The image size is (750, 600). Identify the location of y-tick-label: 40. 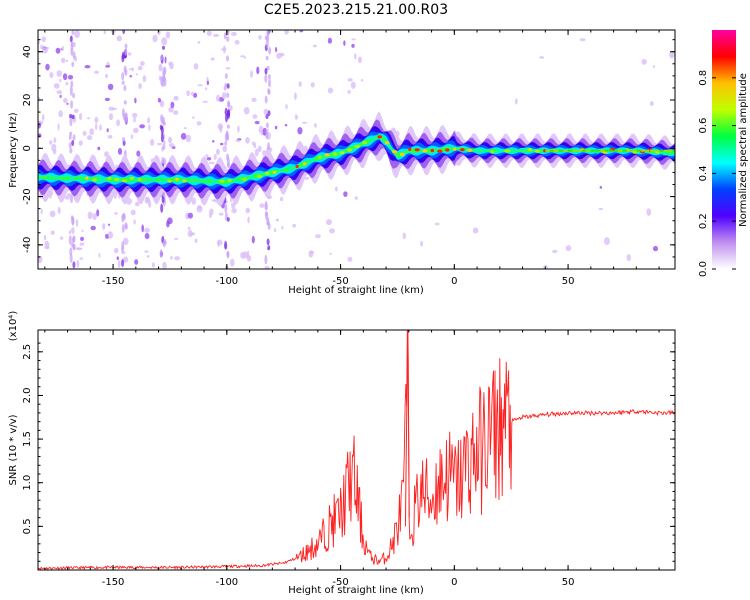
(27, 51).